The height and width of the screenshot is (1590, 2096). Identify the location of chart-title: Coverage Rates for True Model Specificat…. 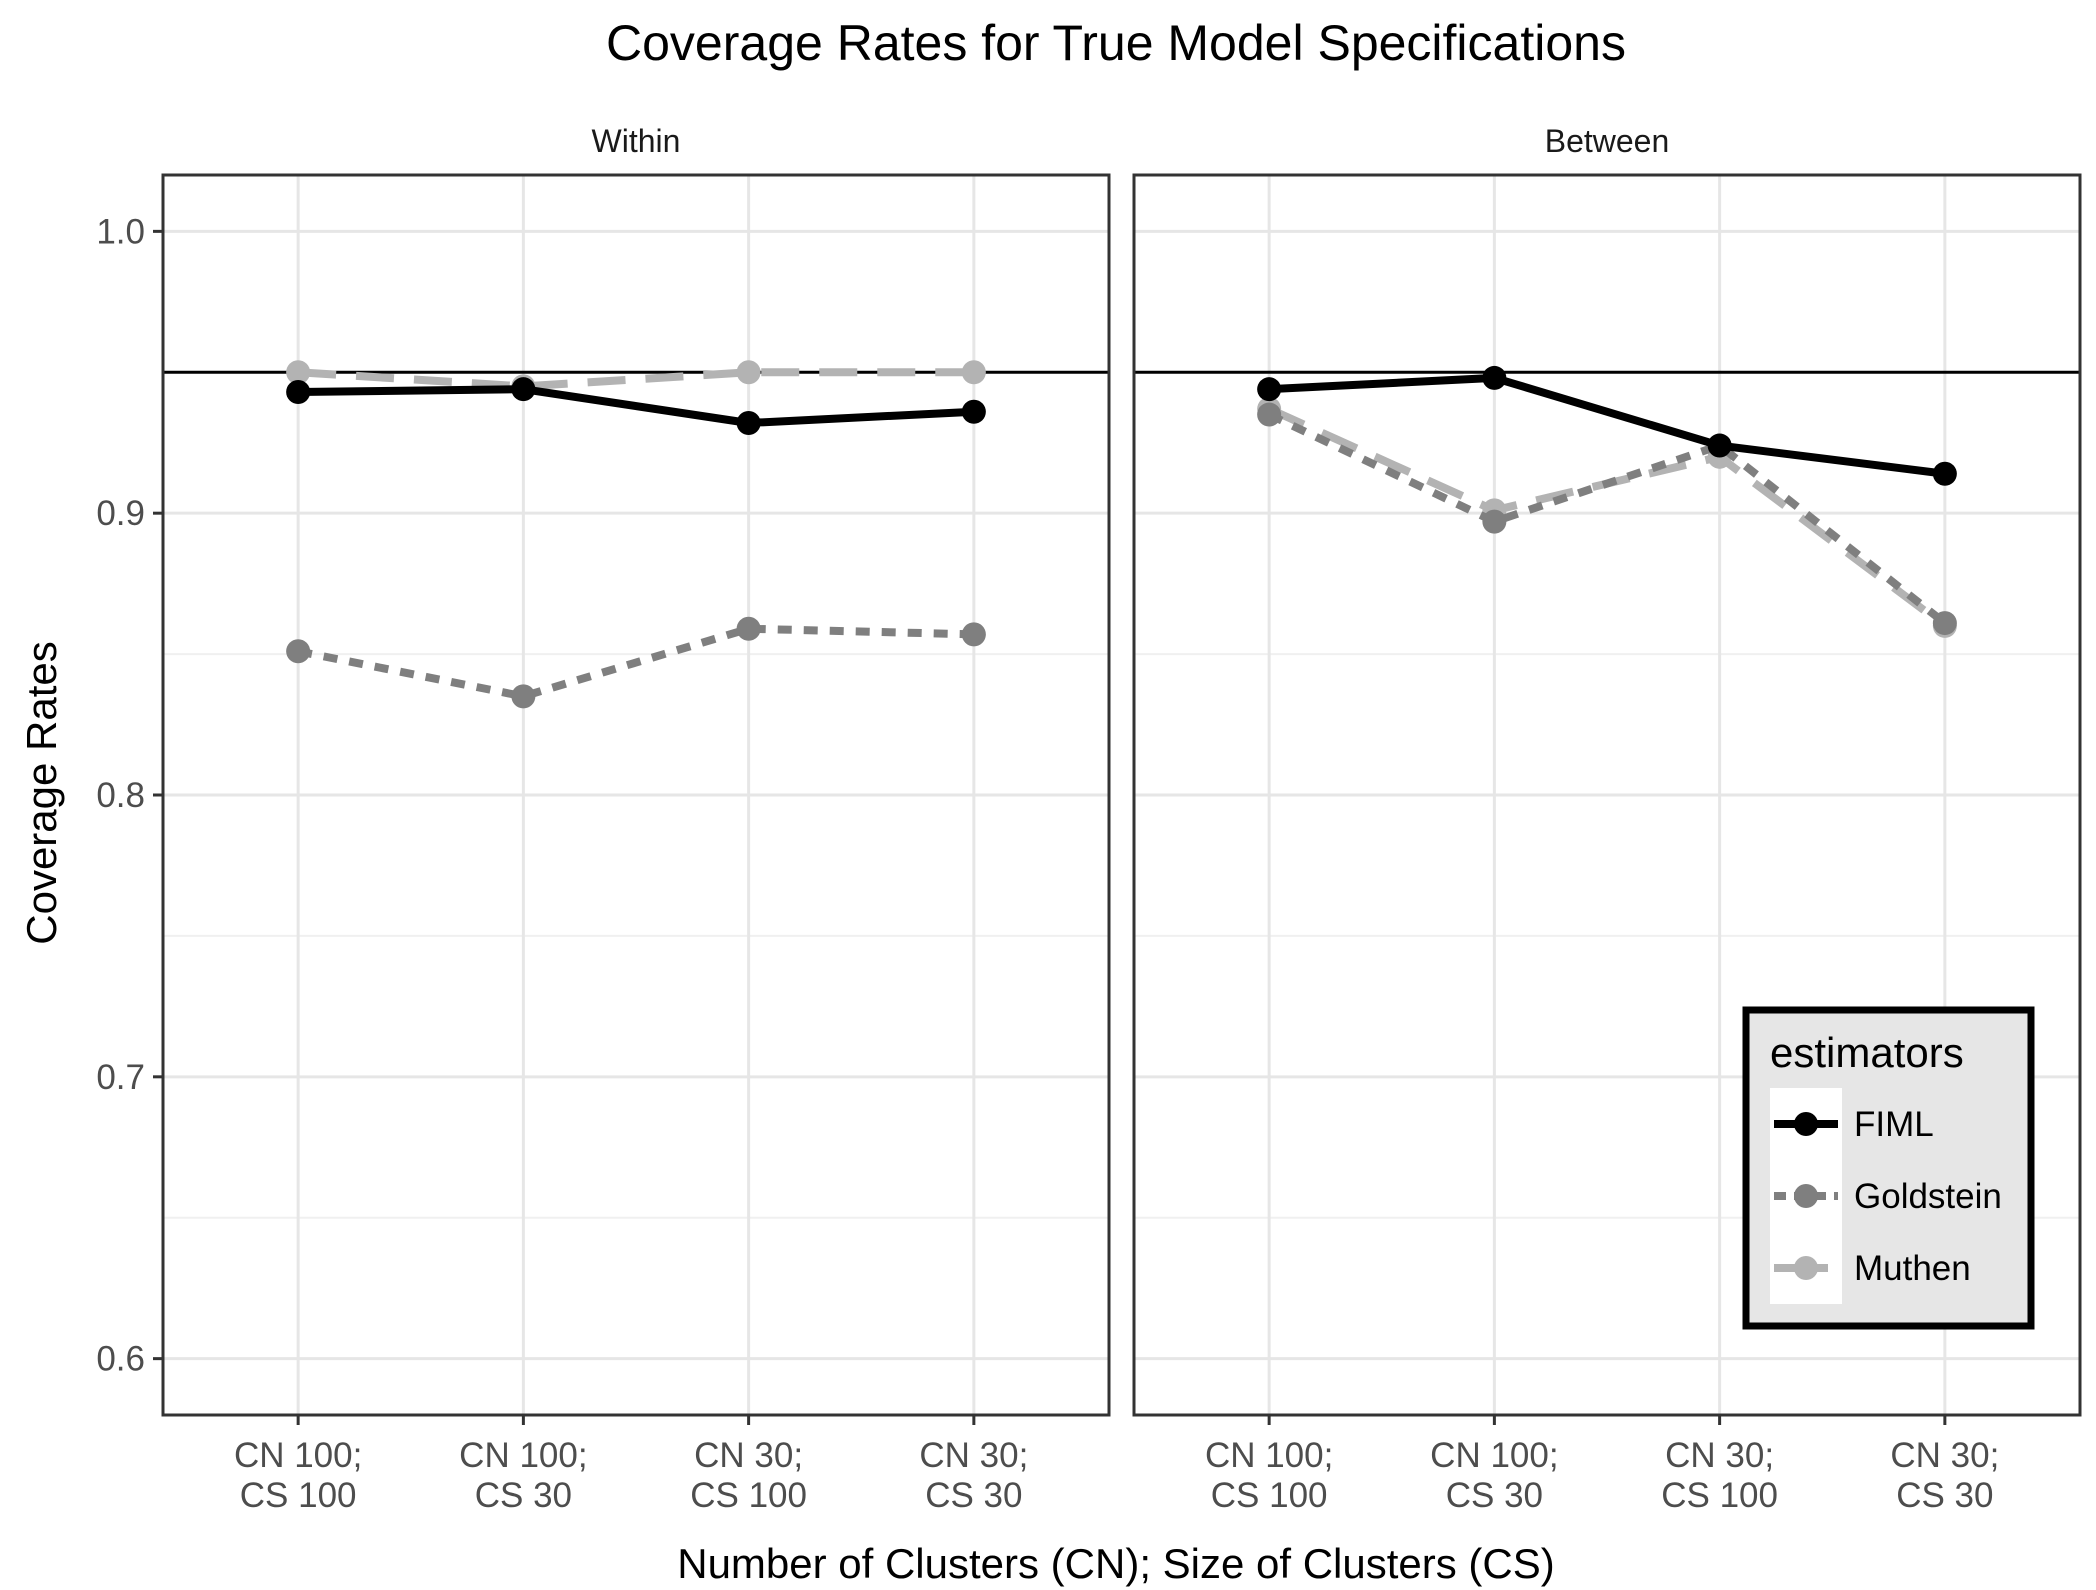
(1116, 43).